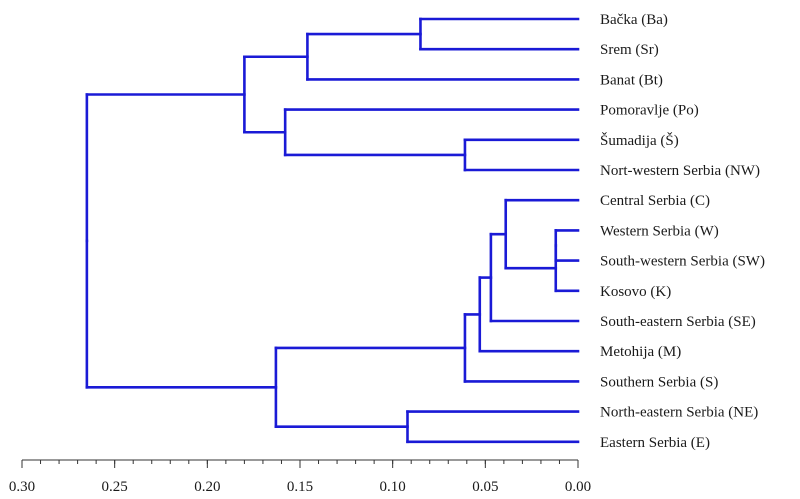 The height and width of the screenshot is (499, 800). Describe the element at coordinates (578, 487) in the screenshot. I see `x-axis-tick-label: 0.00` at that location.